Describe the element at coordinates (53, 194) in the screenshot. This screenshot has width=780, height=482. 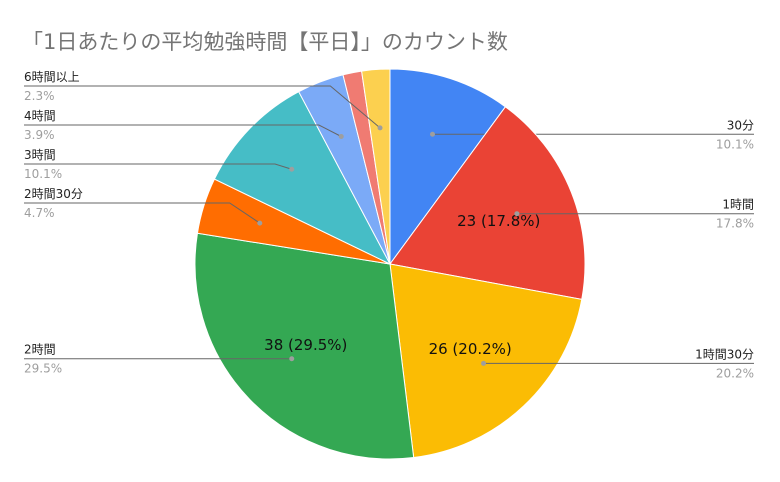
I see `slice-category-label: 2時間30分` at that location.